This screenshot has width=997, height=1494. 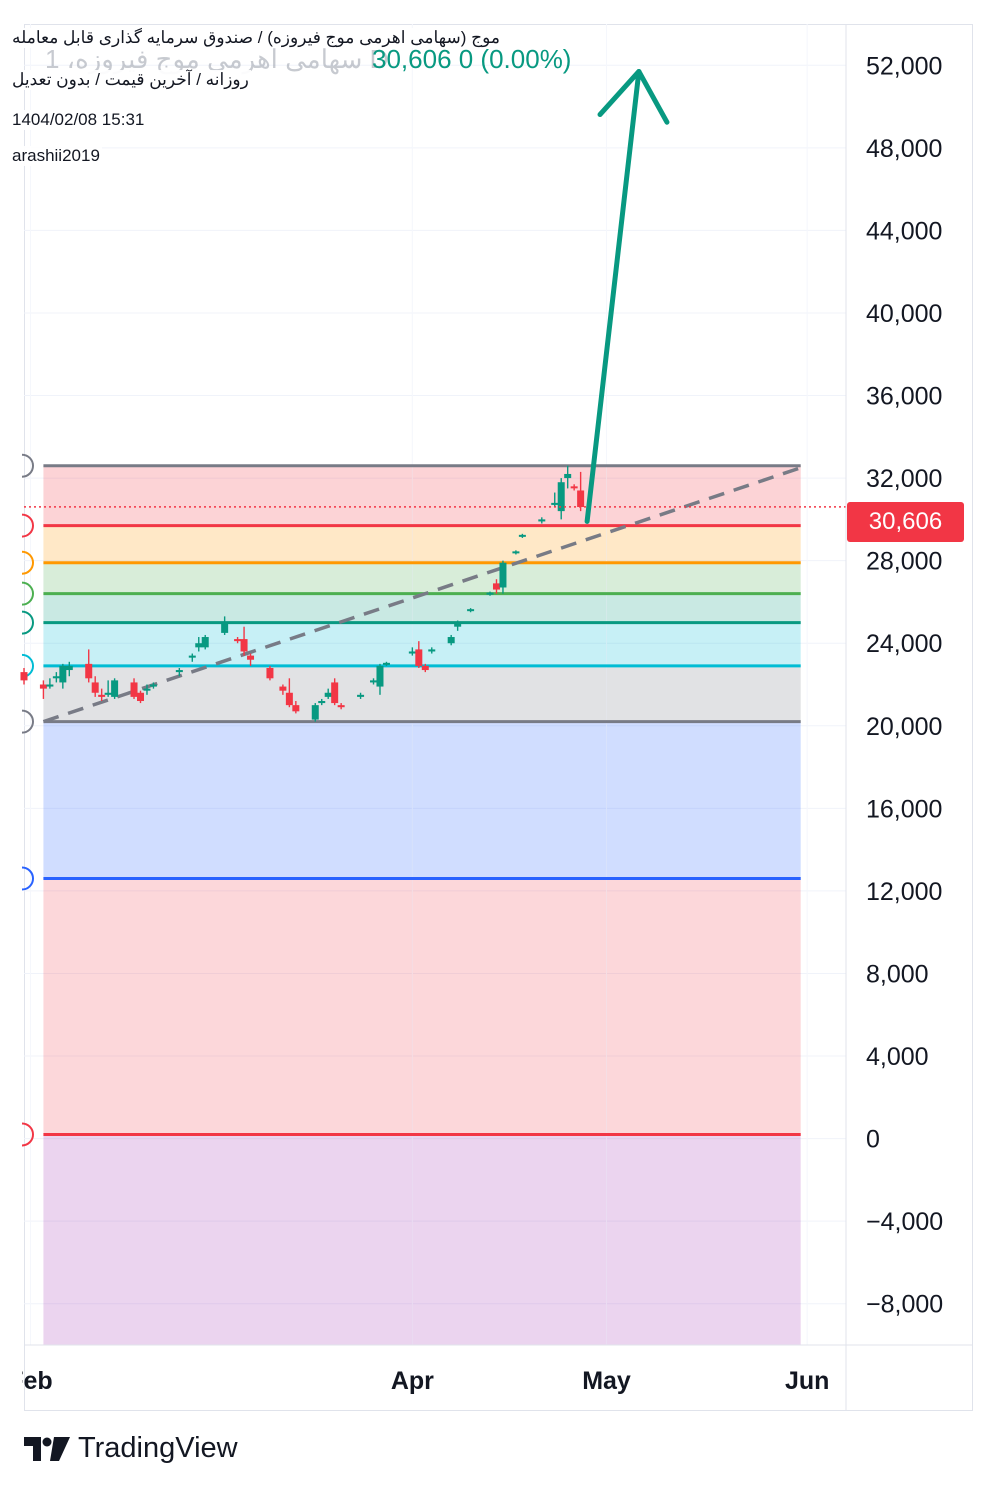 What do you see at coordinates (130, 80) in the screenshot?
I see `chart-subtitle: روزانه / آخرین قیمت / بدون تعدیل` at bounding box center [130, 80].